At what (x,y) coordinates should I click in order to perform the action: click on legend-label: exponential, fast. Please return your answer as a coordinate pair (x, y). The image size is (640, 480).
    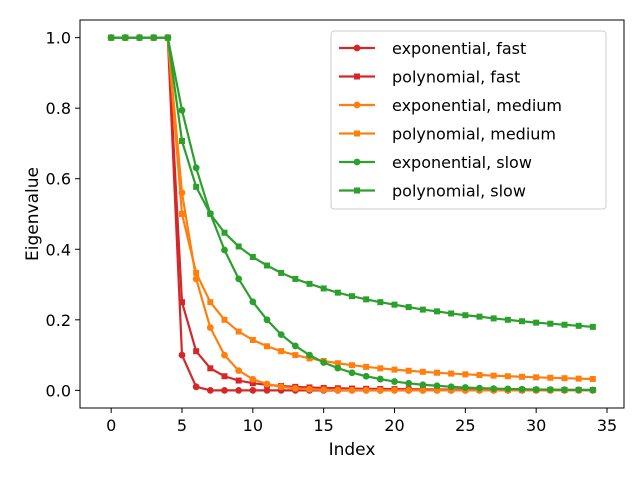
    Looking at the image, I should click on (459, 48).